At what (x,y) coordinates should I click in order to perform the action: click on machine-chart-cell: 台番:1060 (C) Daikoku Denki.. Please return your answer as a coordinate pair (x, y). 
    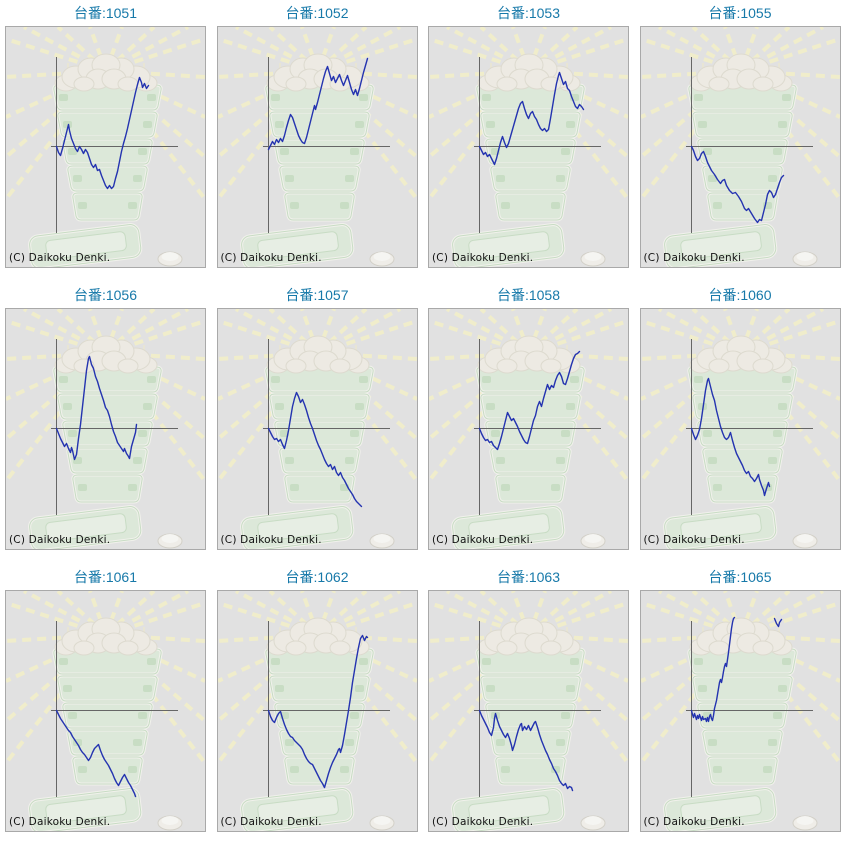
    Looking at the image, I should click on (740, 423).